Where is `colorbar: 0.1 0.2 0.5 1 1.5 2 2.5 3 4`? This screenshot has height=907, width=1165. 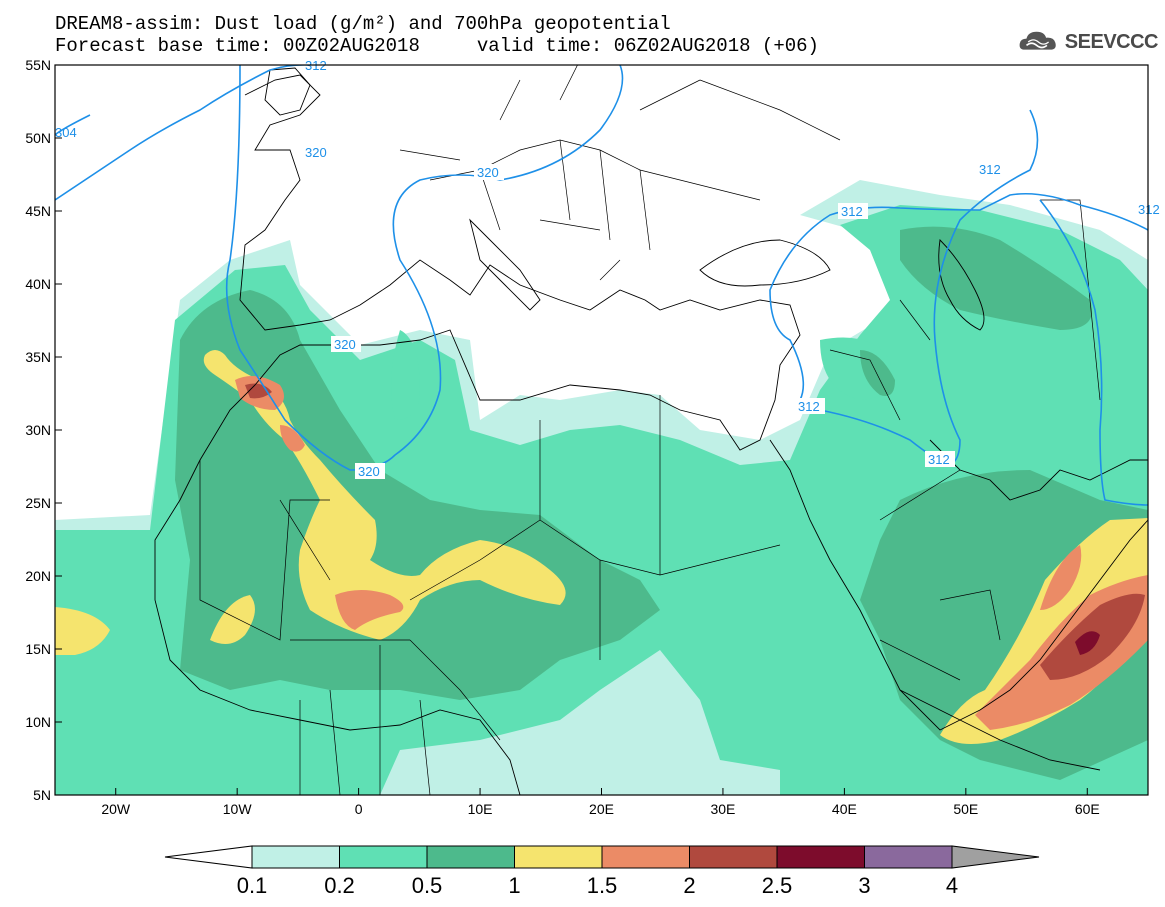 colorbar: 0.1 0.2 0.5 1 1.5 2 2.5 3 4 is located at coordinates (602, 871).